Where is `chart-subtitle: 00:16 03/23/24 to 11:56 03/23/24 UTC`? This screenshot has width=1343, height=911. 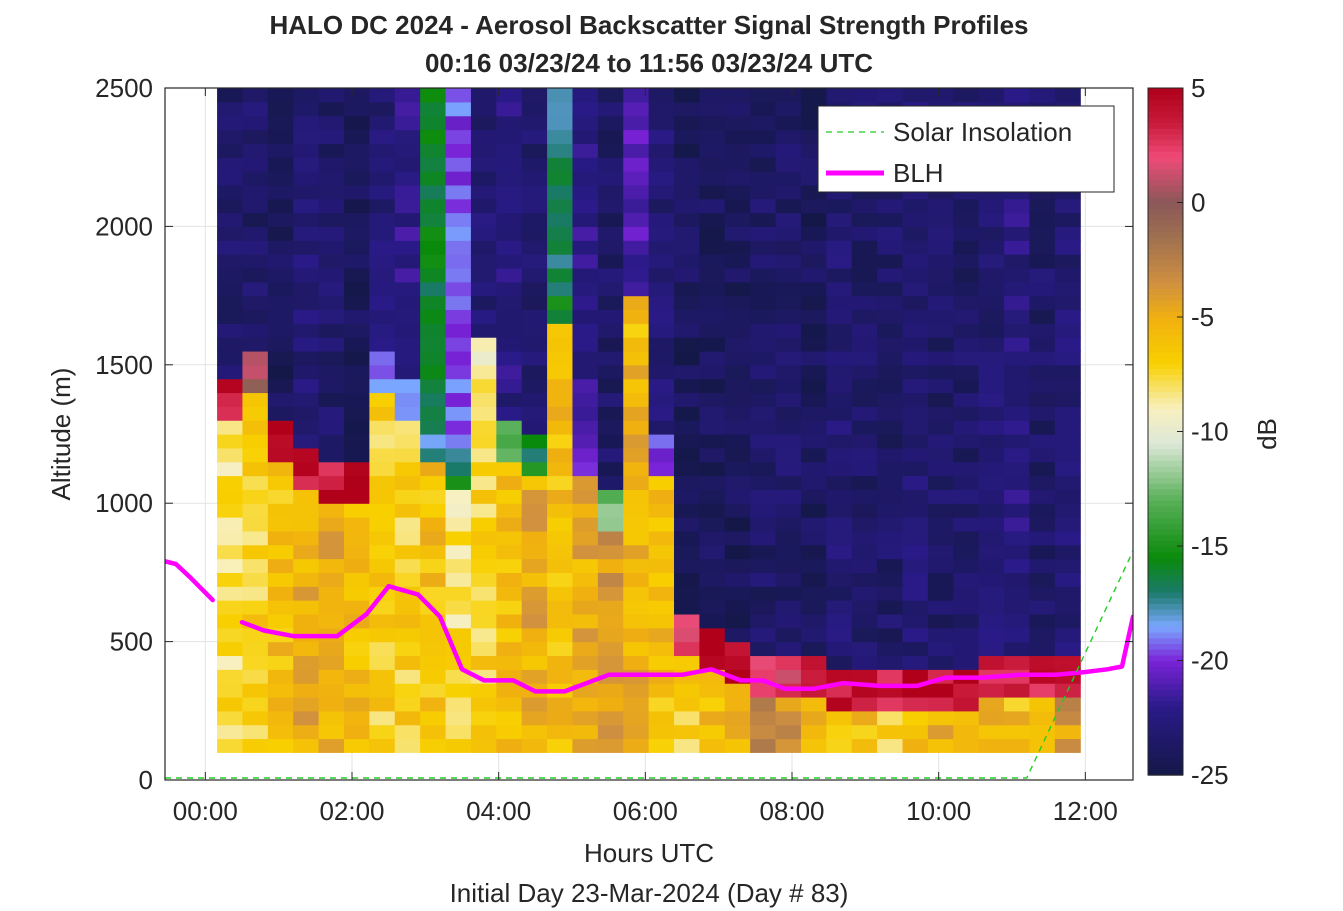
chart-subtitle: 00:16 03/23/24 to 11:56 03/23/24 UTC is located at coordinates (649, 63).